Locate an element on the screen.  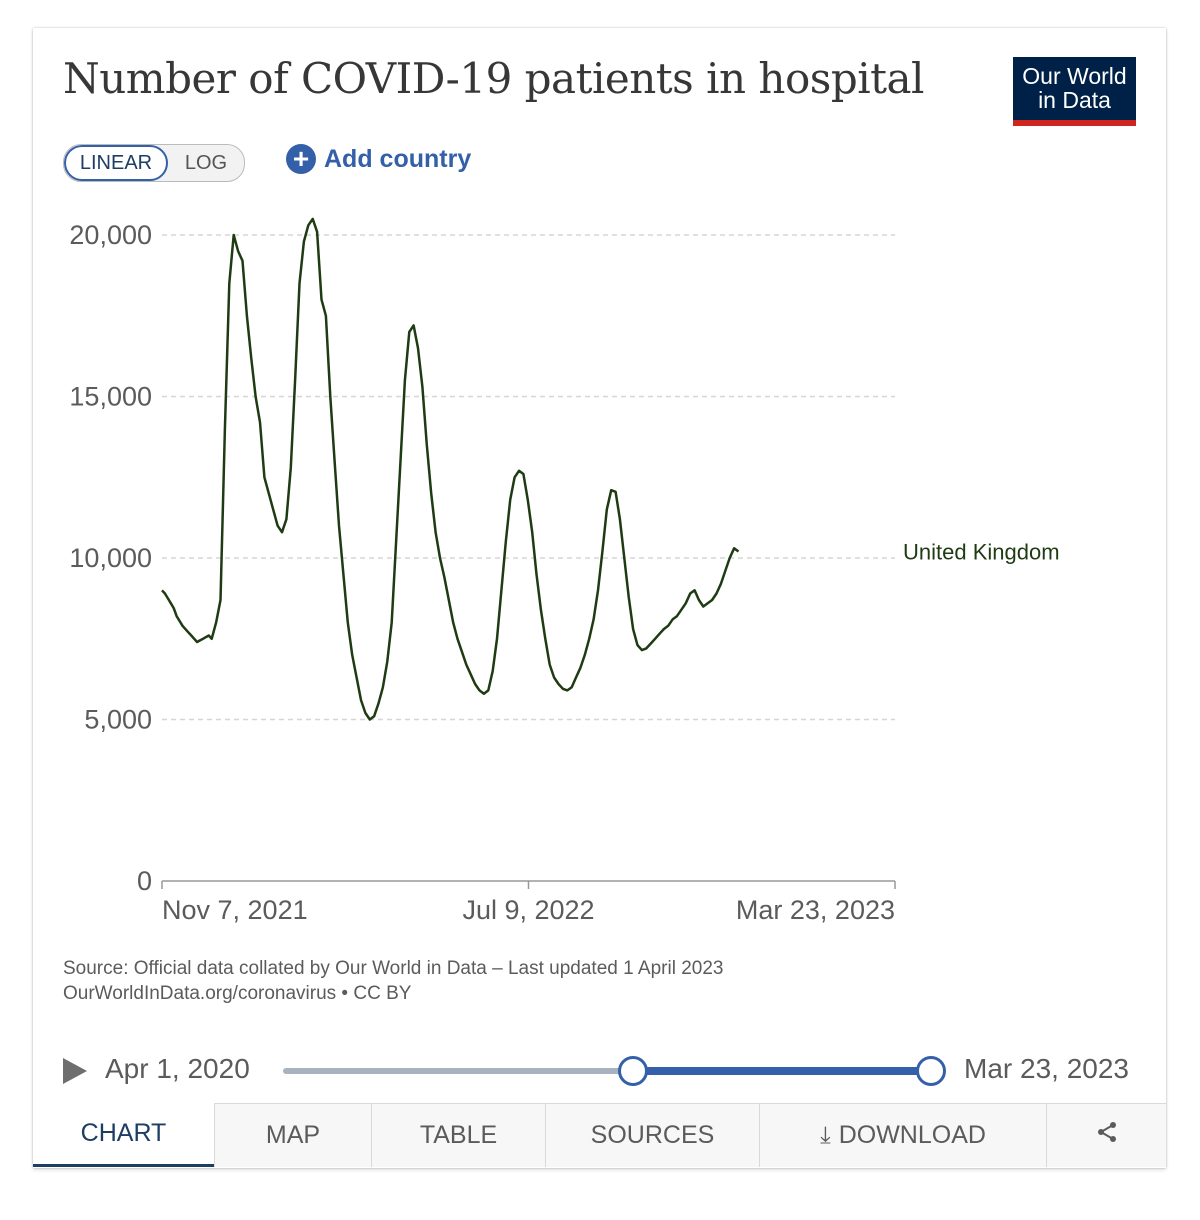
tab-table: TABLE is located at coordinates (458, 1135).